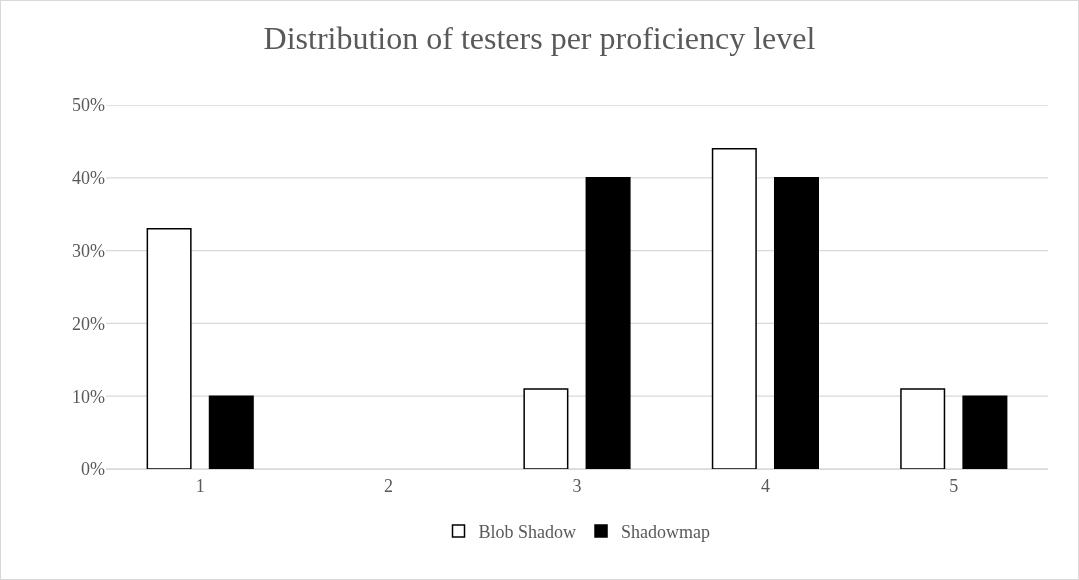 The height and width of the screenshot is (580, 1079). Describe the element at coordinates (88, 323) in the screenshot. I see `y-tick-label: 20%` at that location.